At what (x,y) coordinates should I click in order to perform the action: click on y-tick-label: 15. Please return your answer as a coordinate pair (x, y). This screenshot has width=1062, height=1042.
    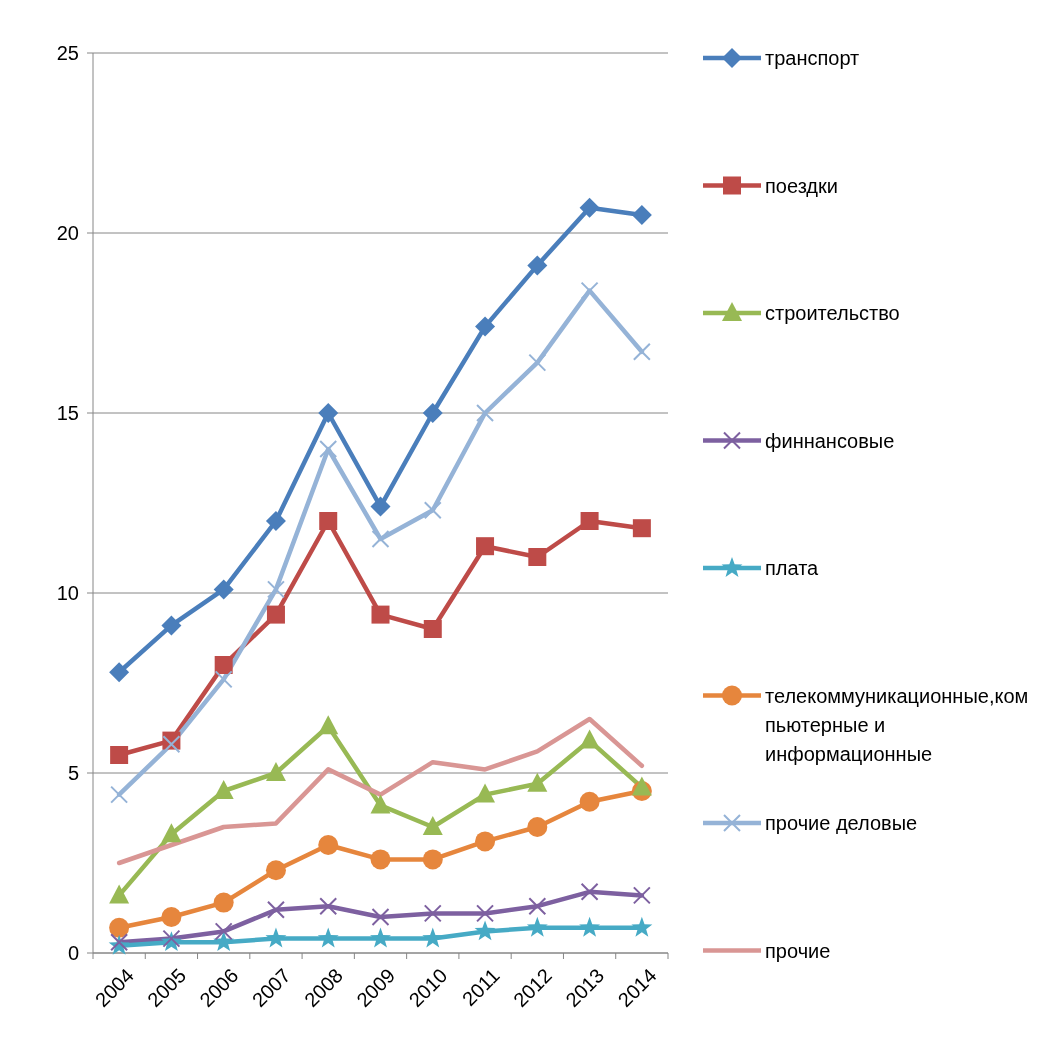
    Looking at the image, I should click on (67, 413).